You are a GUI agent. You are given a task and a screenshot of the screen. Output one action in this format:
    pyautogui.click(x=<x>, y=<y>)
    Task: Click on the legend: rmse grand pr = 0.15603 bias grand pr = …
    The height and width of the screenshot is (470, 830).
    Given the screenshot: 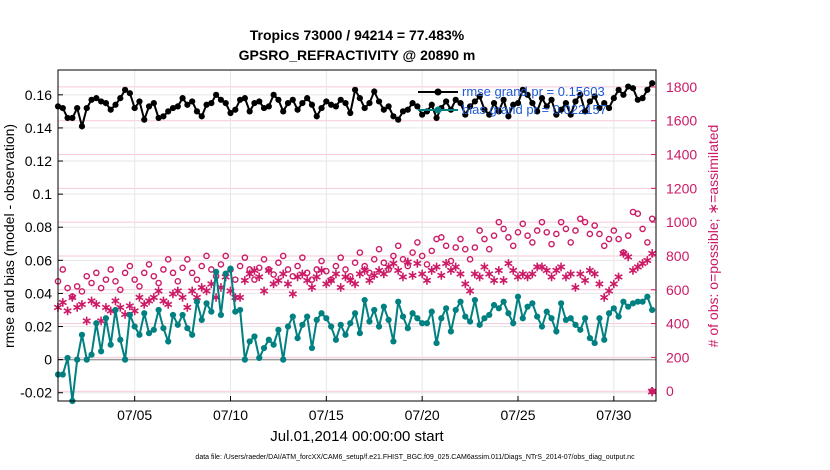 What is the action you would take?
    pyautogui.click(x=512, y=100)
    